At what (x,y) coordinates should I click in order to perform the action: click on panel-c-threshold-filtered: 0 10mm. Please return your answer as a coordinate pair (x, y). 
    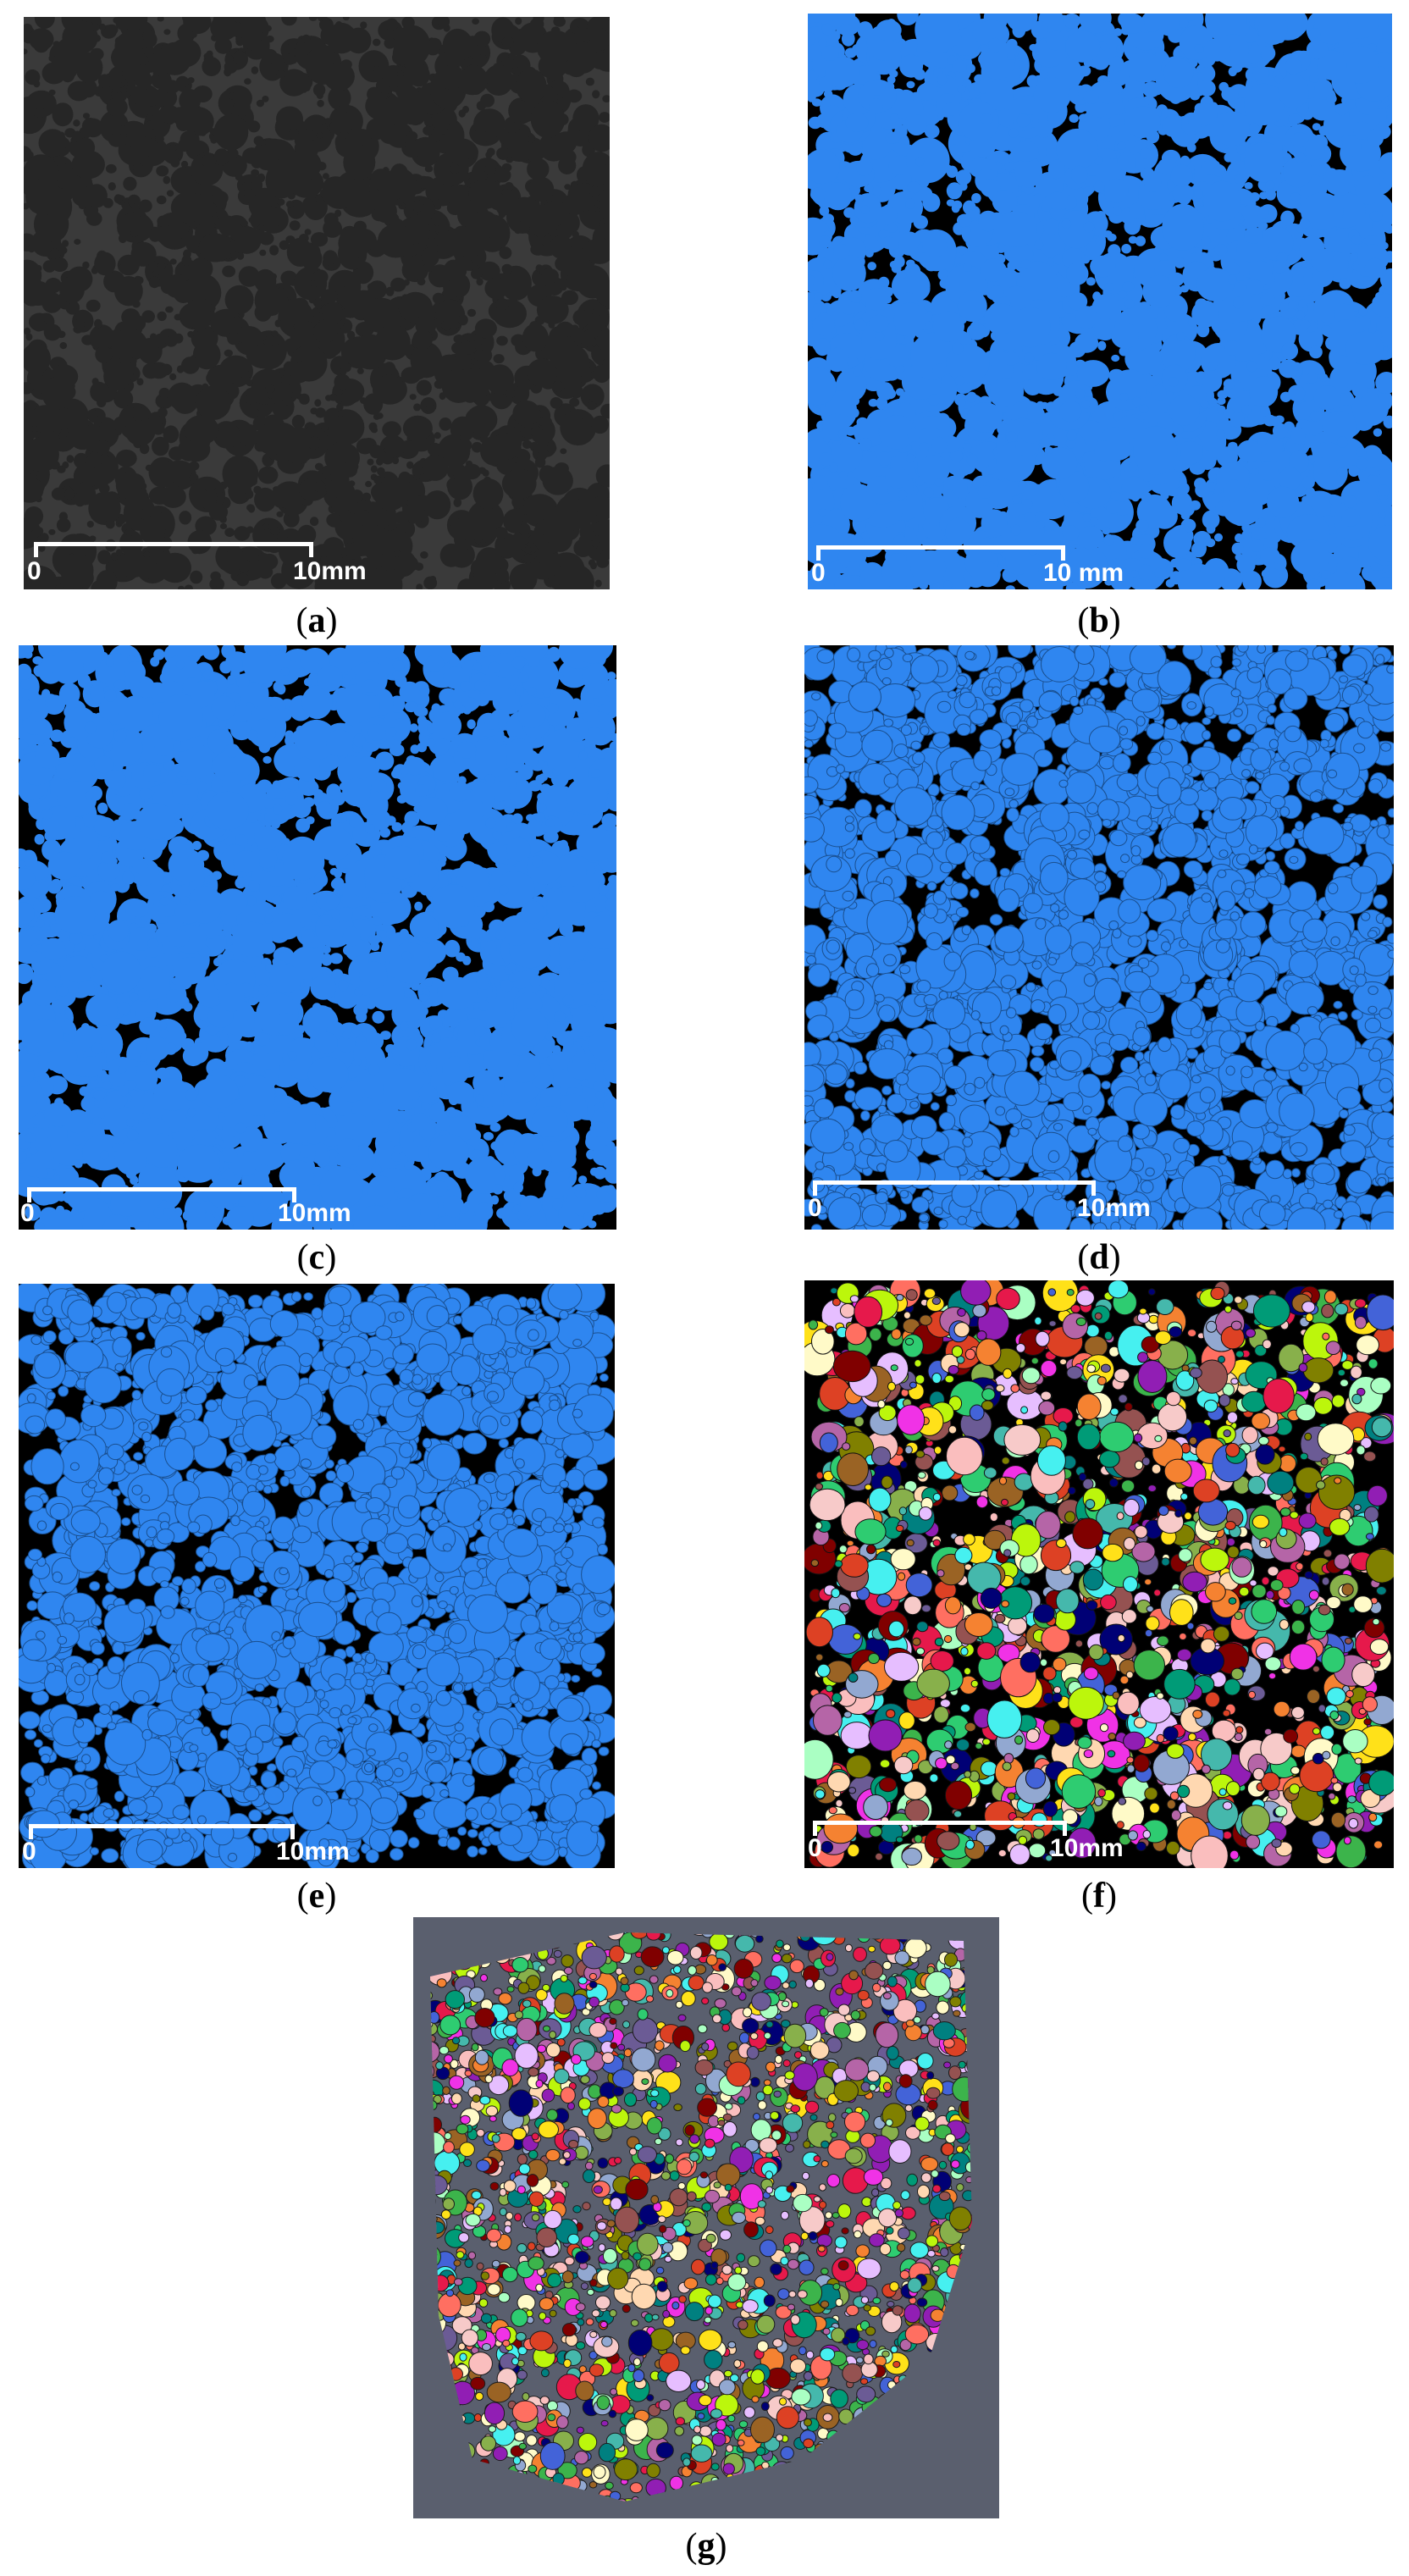
    Looking at the image, I should click on (317, 937).